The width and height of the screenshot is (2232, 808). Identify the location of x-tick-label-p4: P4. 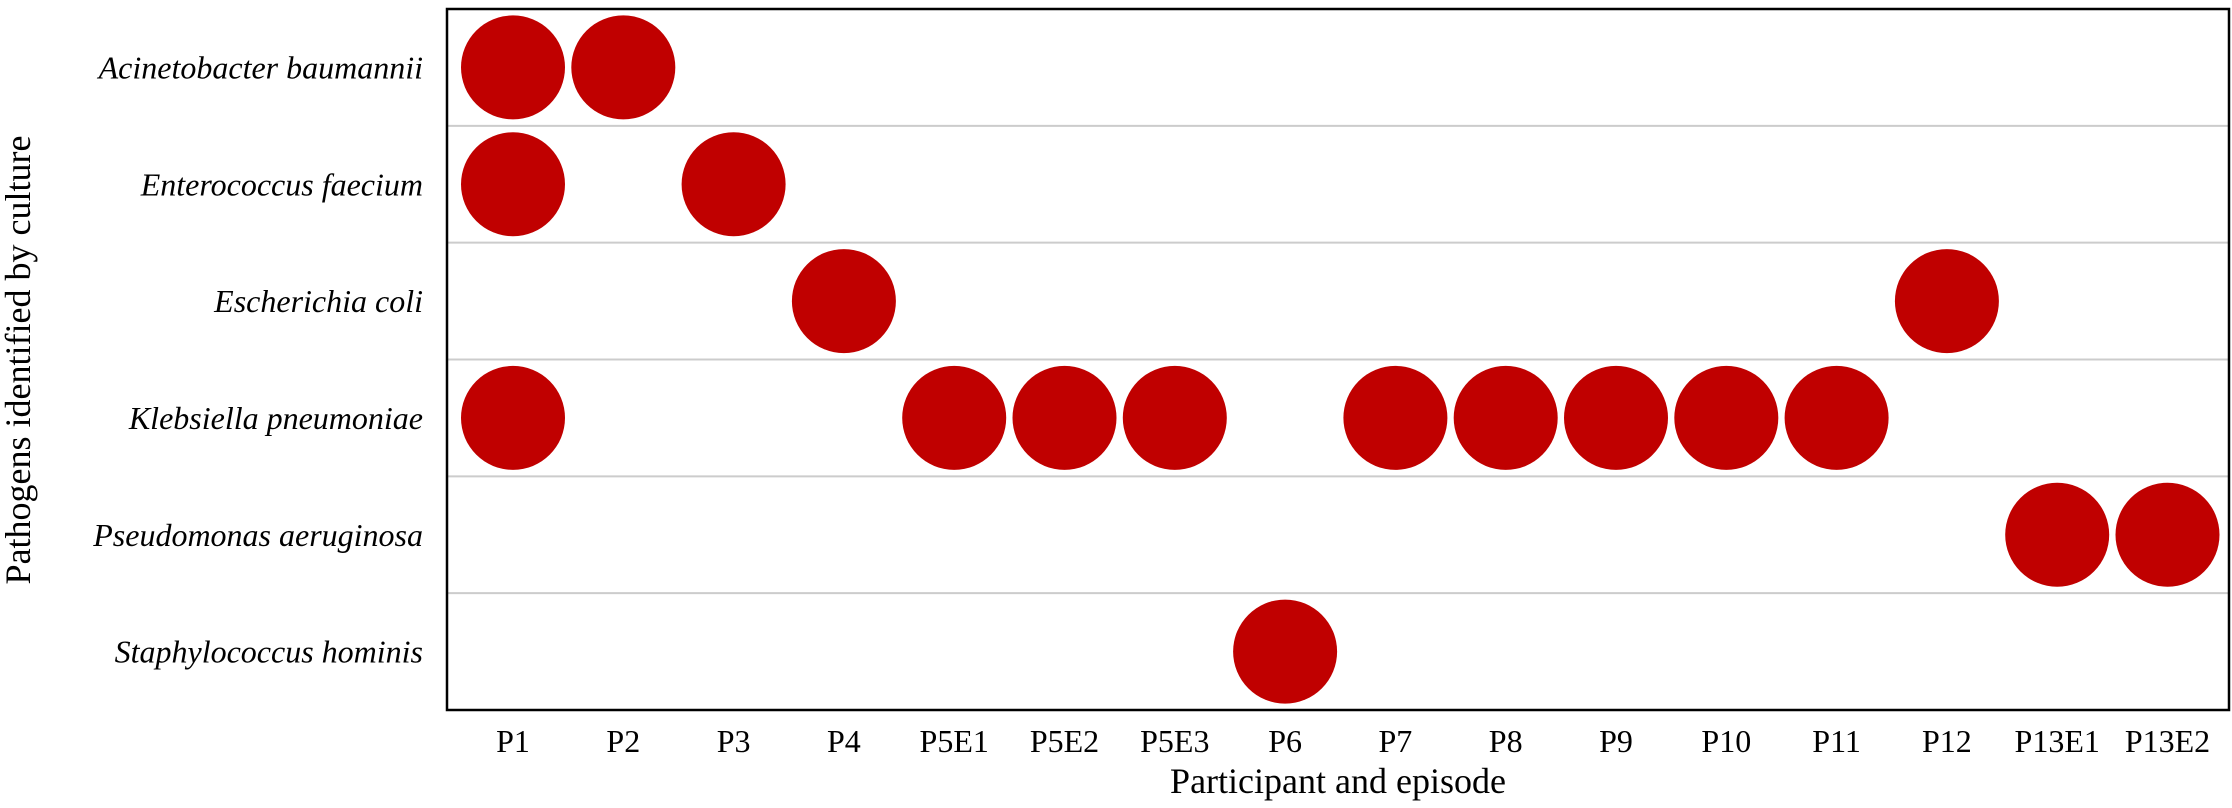
(844, 741).